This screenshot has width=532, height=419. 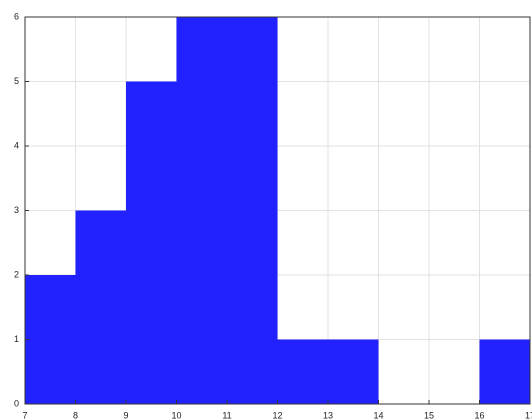 I want to click on y-tick-label: 2, so click(x=16, y=274).